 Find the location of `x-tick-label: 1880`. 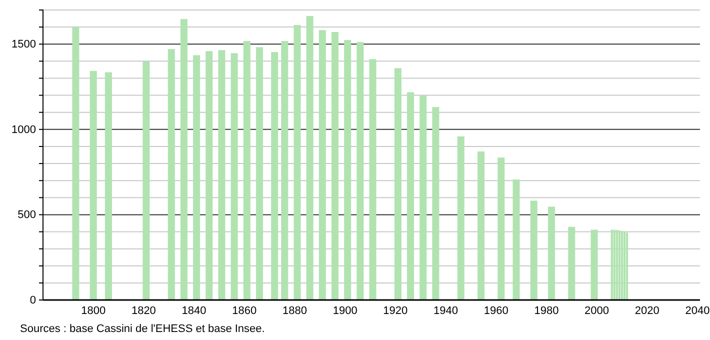

x-tick-label: 1880 is located at coordinates (294, 310).